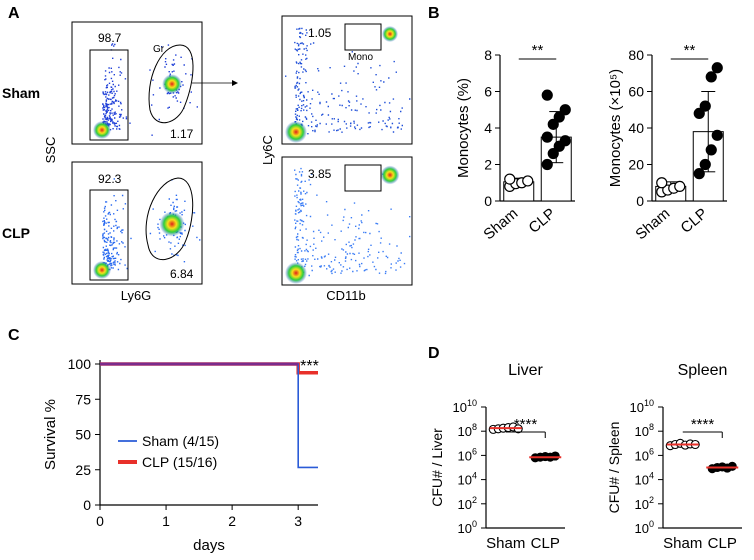  Describe the element at coordinates (488, 55) in the screenshot. I see `y-tick-label: 8` at that location.